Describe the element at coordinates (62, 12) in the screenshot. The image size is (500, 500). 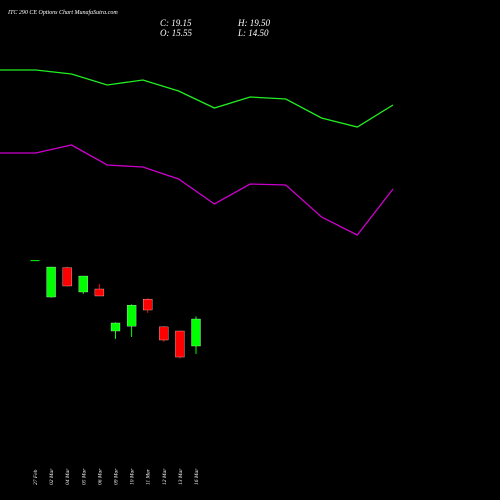
I see `chart-title: ITC 290 CE Options Chart MunafaSutra.com` at that location.